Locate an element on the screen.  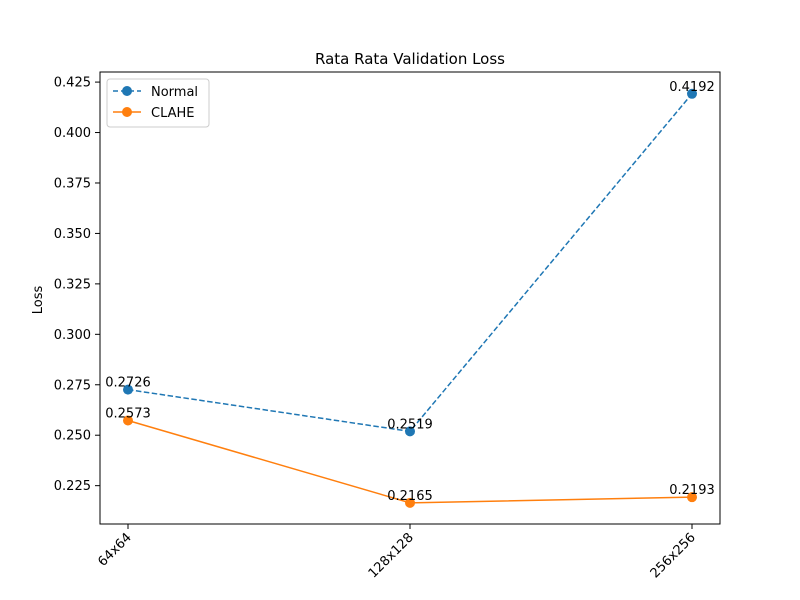
data-label-normal: 0.2726 is located at coordinates (128, 383).